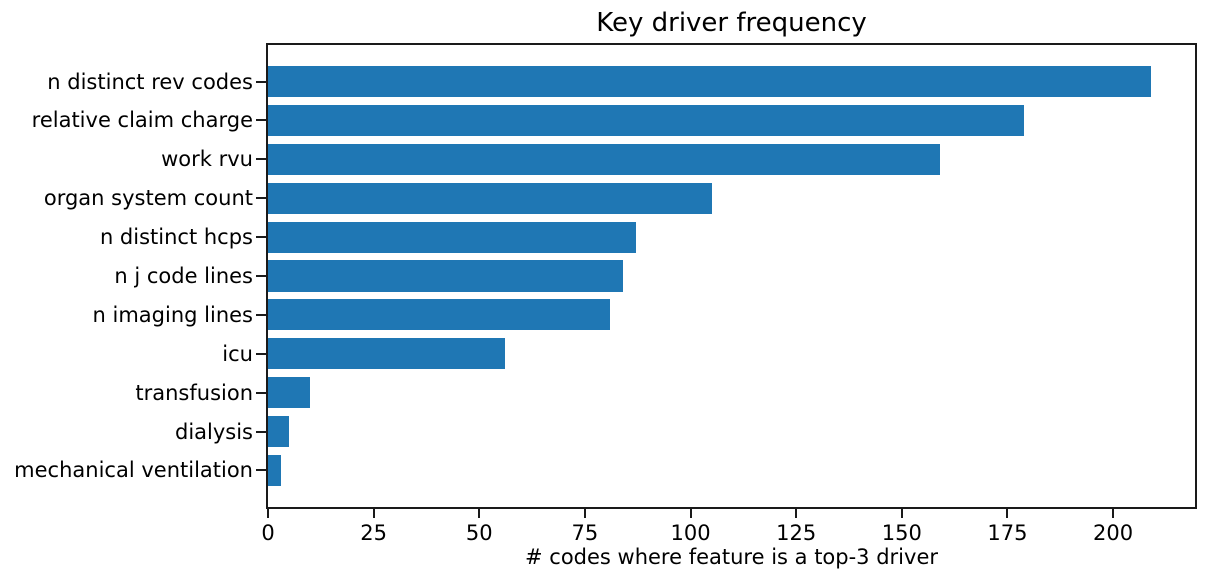 This screenshot has height=586, width=1211. What do you see at coordinates (479, 533) in the screenshot?
I see `x-tick-label: 50` at bounding box center [479, 533].